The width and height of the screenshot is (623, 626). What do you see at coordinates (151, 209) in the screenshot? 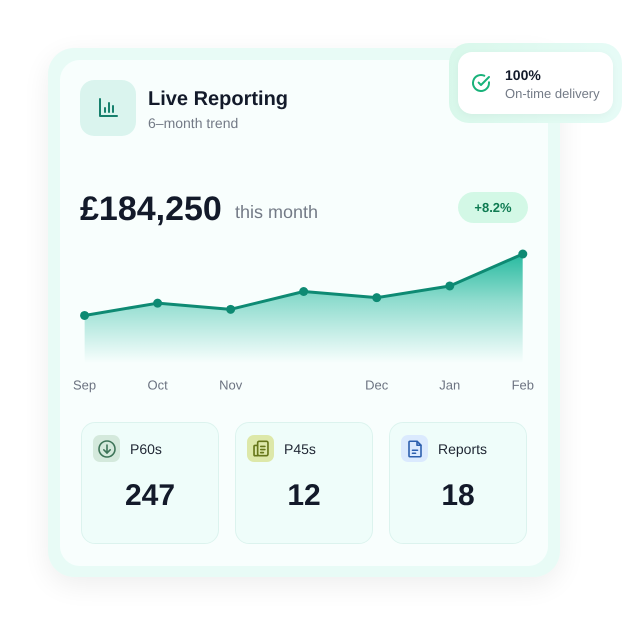
I see `text: £184,250` at bounding box center [151, 209].